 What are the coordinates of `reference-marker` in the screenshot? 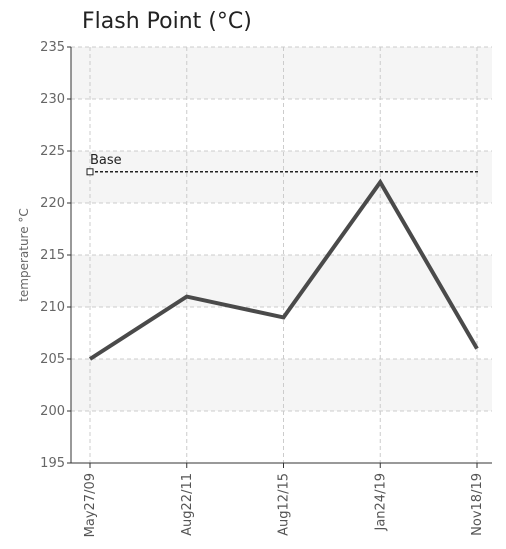 It's located at (90, 172).